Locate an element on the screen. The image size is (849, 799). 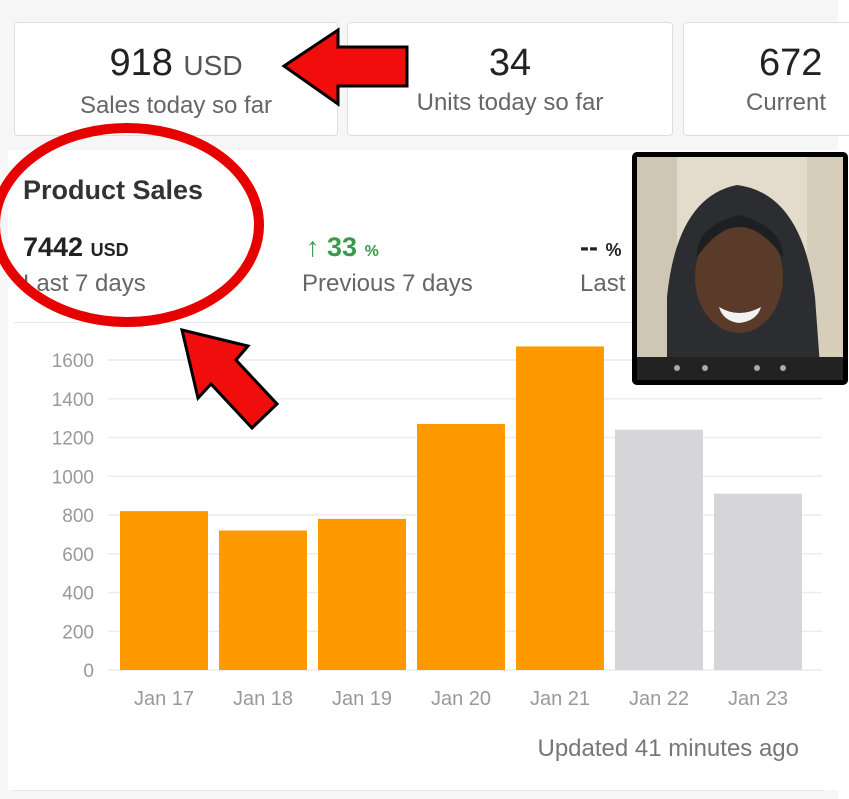
arrow-up-left-icon is located at coordinates (229, 379).